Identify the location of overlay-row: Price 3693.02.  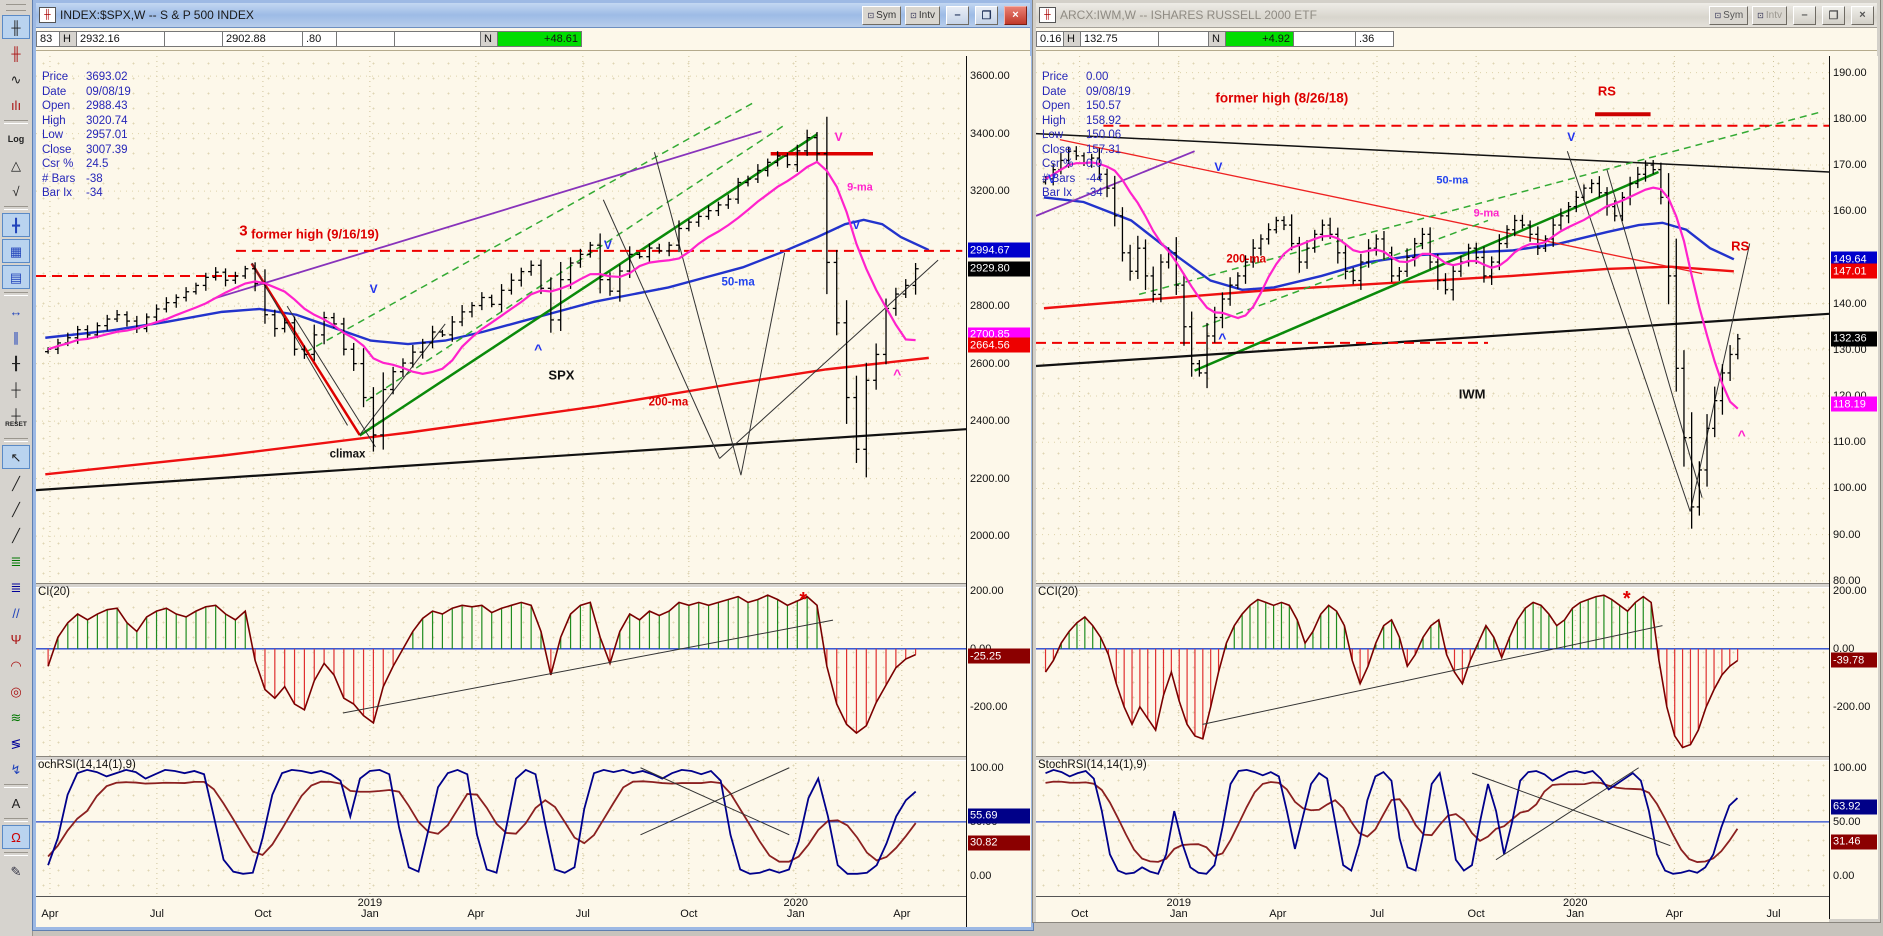
(86, 77).